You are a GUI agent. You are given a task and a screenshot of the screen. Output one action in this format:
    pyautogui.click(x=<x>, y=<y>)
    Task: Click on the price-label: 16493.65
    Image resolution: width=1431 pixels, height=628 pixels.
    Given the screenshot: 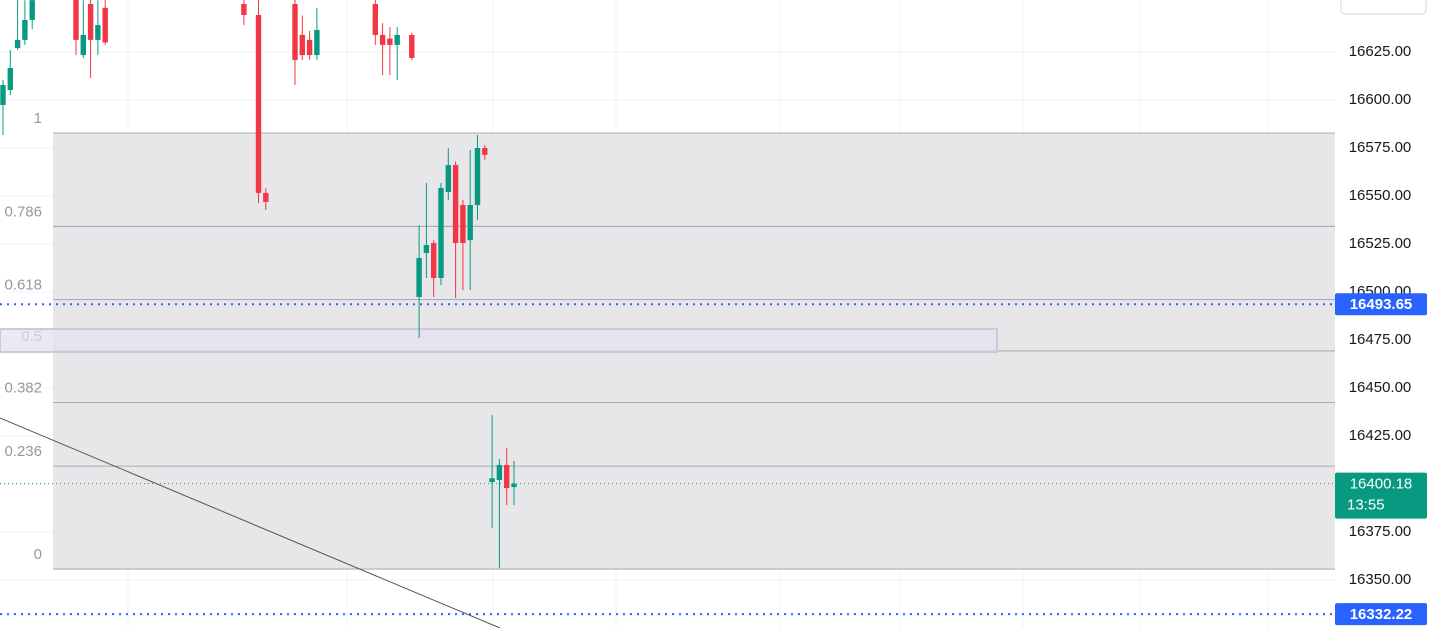 What is the action you would take?
    pyautogui.click(x=1381, y=304)
    